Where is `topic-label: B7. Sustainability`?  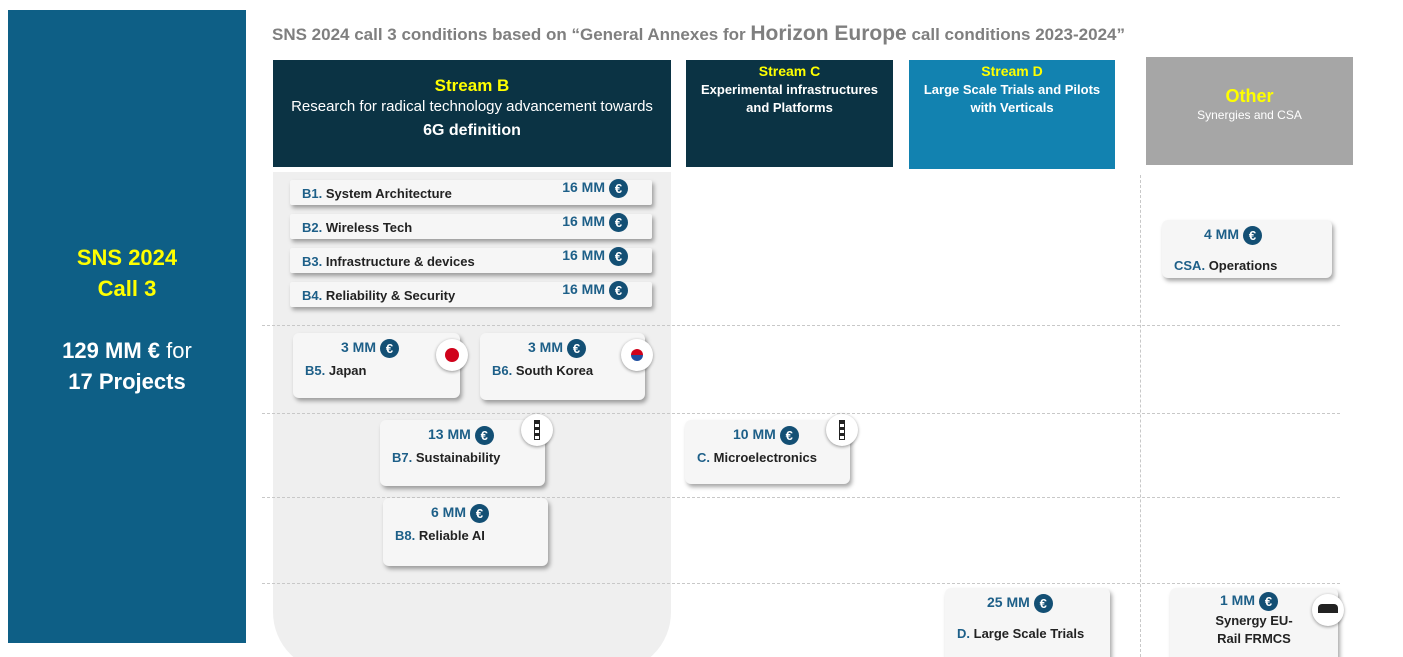 topic-label: B7. Sustainability is located at coordinates (446, 457).